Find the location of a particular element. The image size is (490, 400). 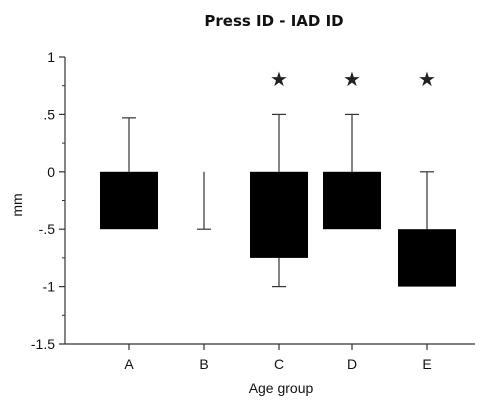

y-tick-label: 1 is located at coordinates (51, 57).